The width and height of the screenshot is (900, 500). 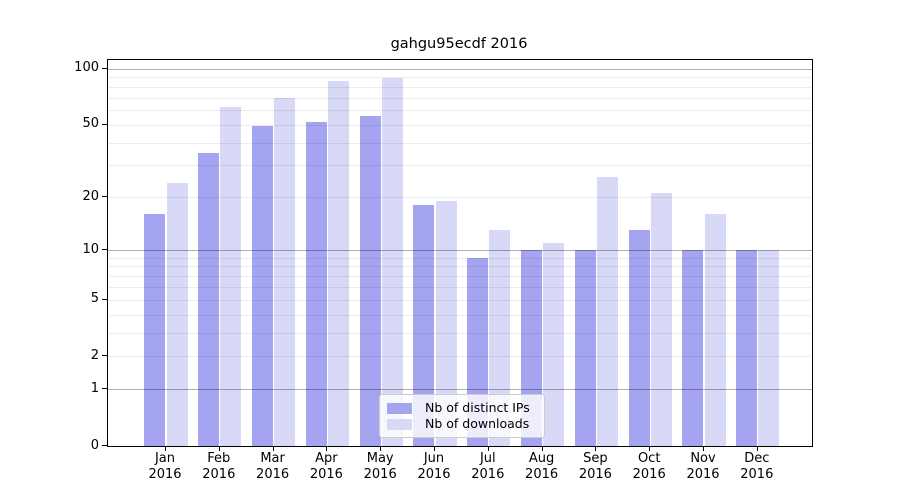 I want to click on x-tick-label-mar: Mar 2016, so click(x=273, y=466).